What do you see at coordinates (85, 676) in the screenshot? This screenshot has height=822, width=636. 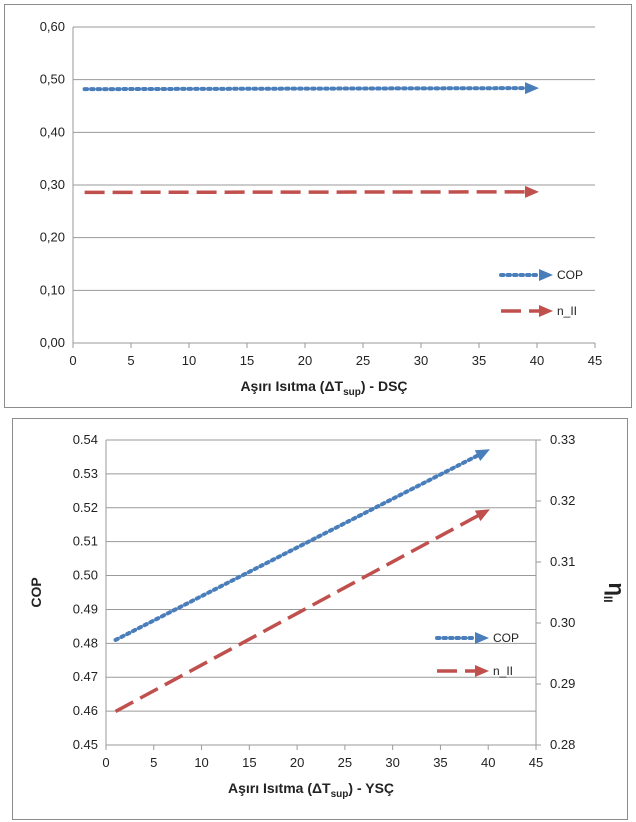 I see `y-tick-label: 0.47` at bounding box center [85, 676].